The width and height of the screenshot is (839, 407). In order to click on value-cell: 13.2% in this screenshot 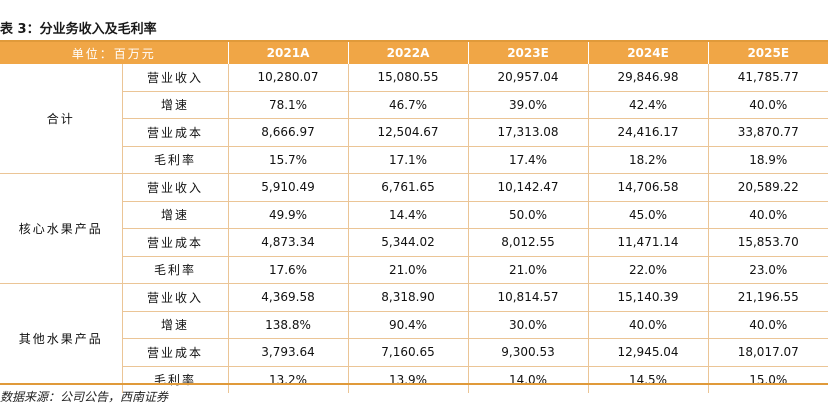, I will do `click(288, 379)`.